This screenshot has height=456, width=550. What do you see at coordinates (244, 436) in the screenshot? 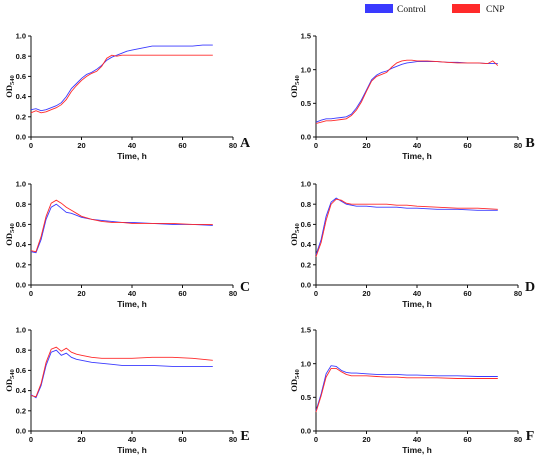
I see `panel-letter: E` at bounding box center [244, 436].